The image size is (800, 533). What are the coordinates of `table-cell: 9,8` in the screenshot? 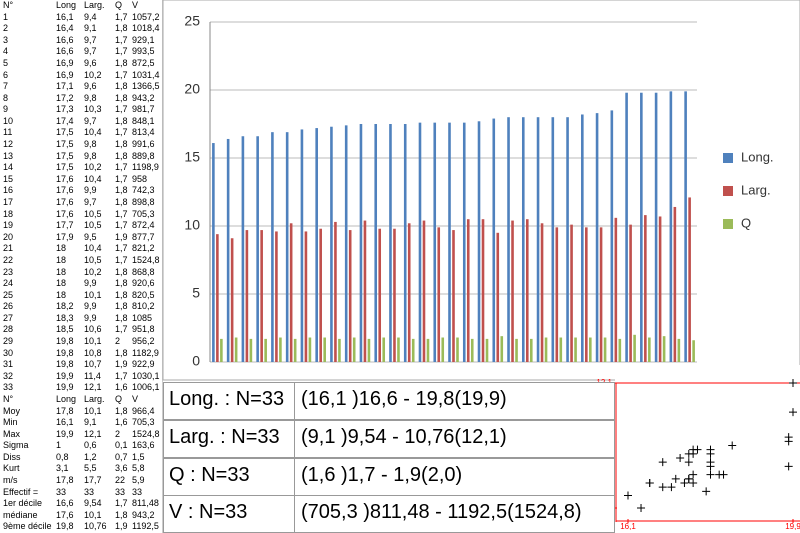 It's located at (90, 155).